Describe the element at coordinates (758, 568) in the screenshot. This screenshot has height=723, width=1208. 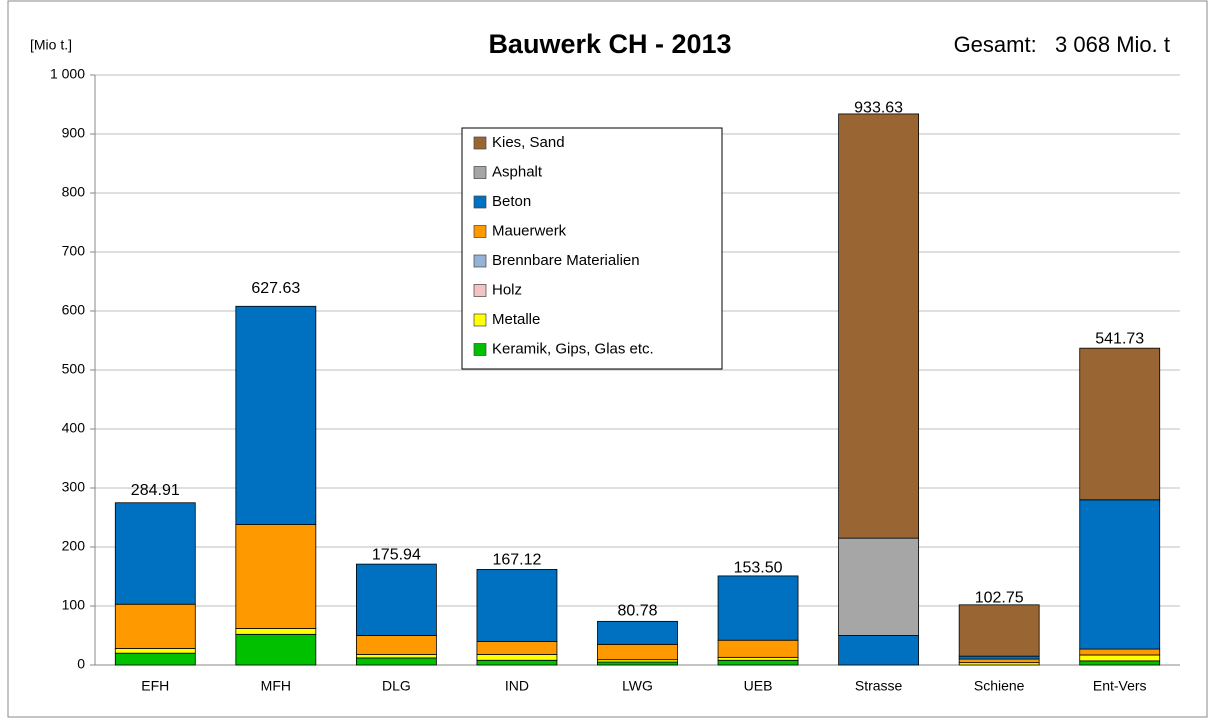
I see `data-label: 153.50` at that location.